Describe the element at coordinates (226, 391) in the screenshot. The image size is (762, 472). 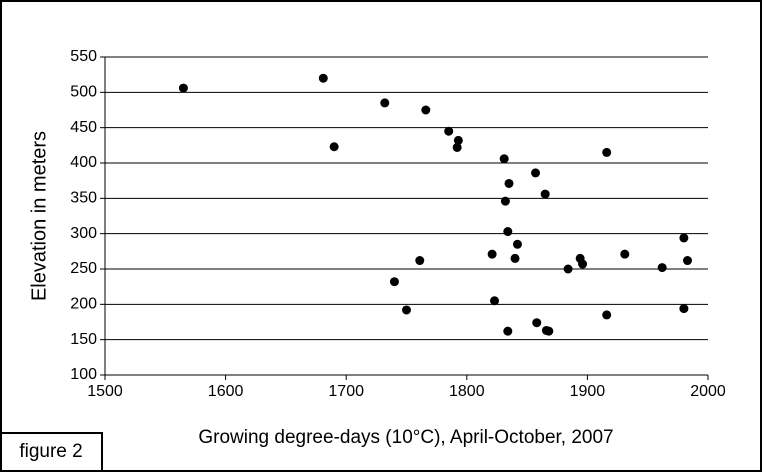
I see `x-tick-label: 1600` at that location.